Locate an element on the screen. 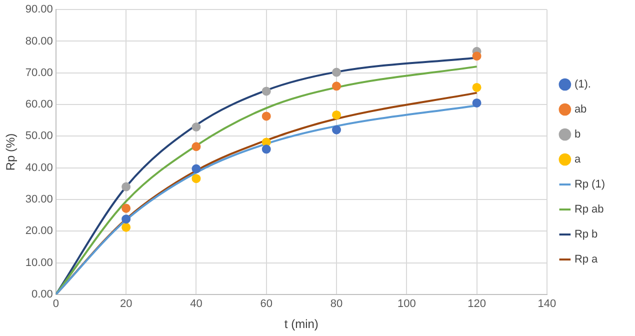 The width and height of the screenshot is (635, 336). x-tick-label: 100 is located at coordinates (406, 304).